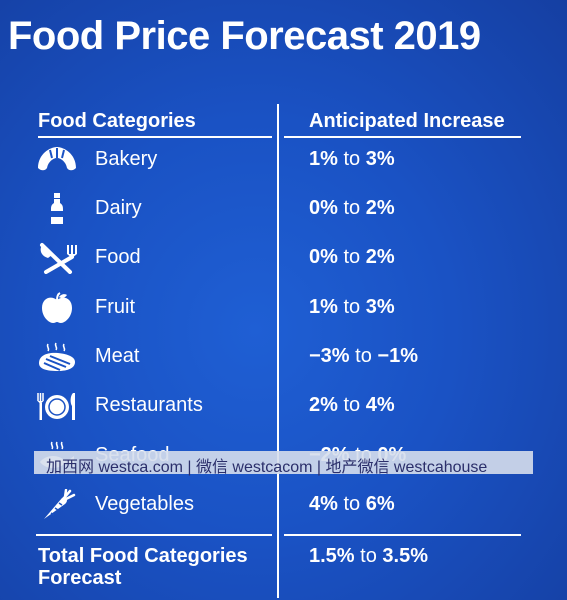  What do you see at coordinates (143, 567) in the screenshot?
I see `total-label: Total Food Categories Forecast` at bounding box center [143, 567].